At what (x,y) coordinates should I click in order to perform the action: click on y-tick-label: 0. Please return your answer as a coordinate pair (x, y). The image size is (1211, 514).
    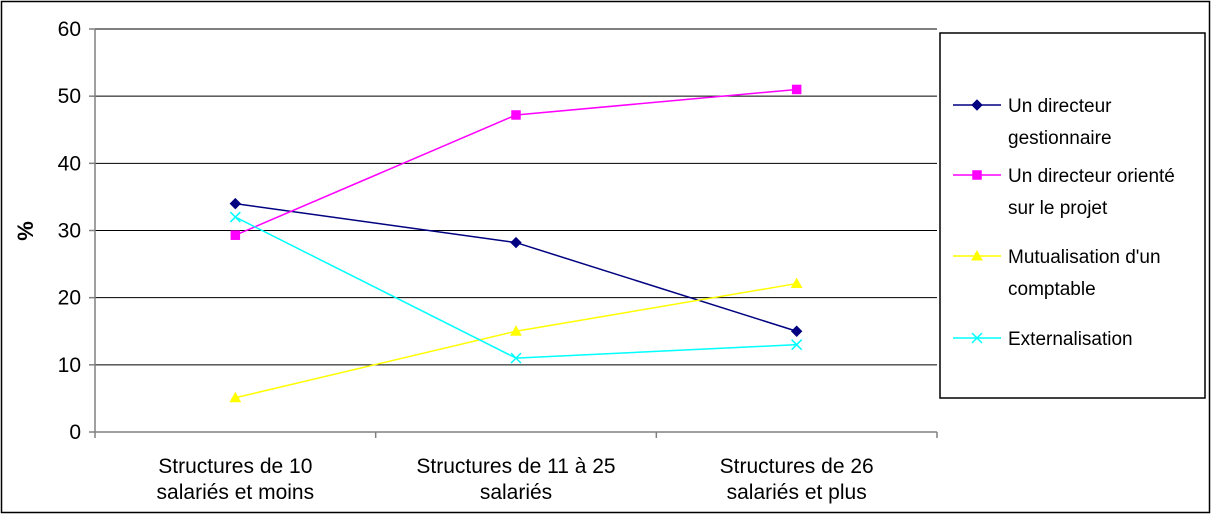
    Looking at the image, I should click on (75, 432).